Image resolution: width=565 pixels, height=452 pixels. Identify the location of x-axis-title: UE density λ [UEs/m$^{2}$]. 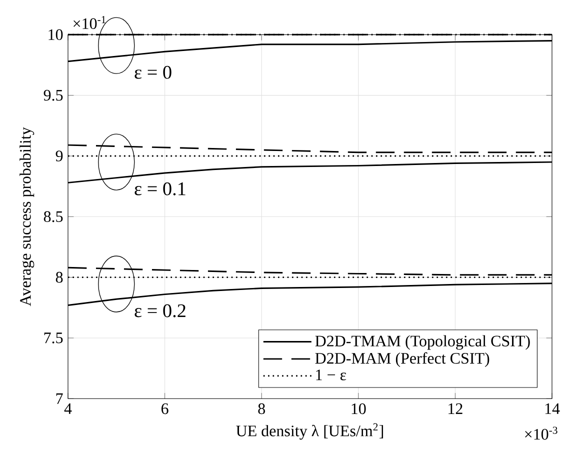
(310, 431).